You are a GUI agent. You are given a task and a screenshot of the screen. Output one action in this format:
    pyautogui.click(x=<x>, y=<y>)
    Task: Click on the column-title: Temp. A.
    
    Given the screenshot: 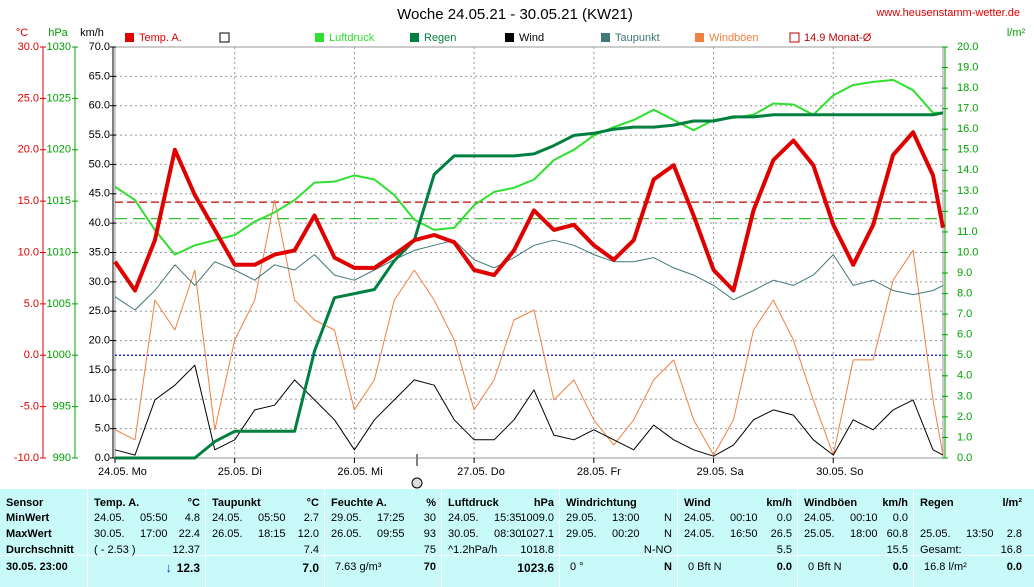 What is the action you would take?
    pyautogui.click(x=117, y=503)
    